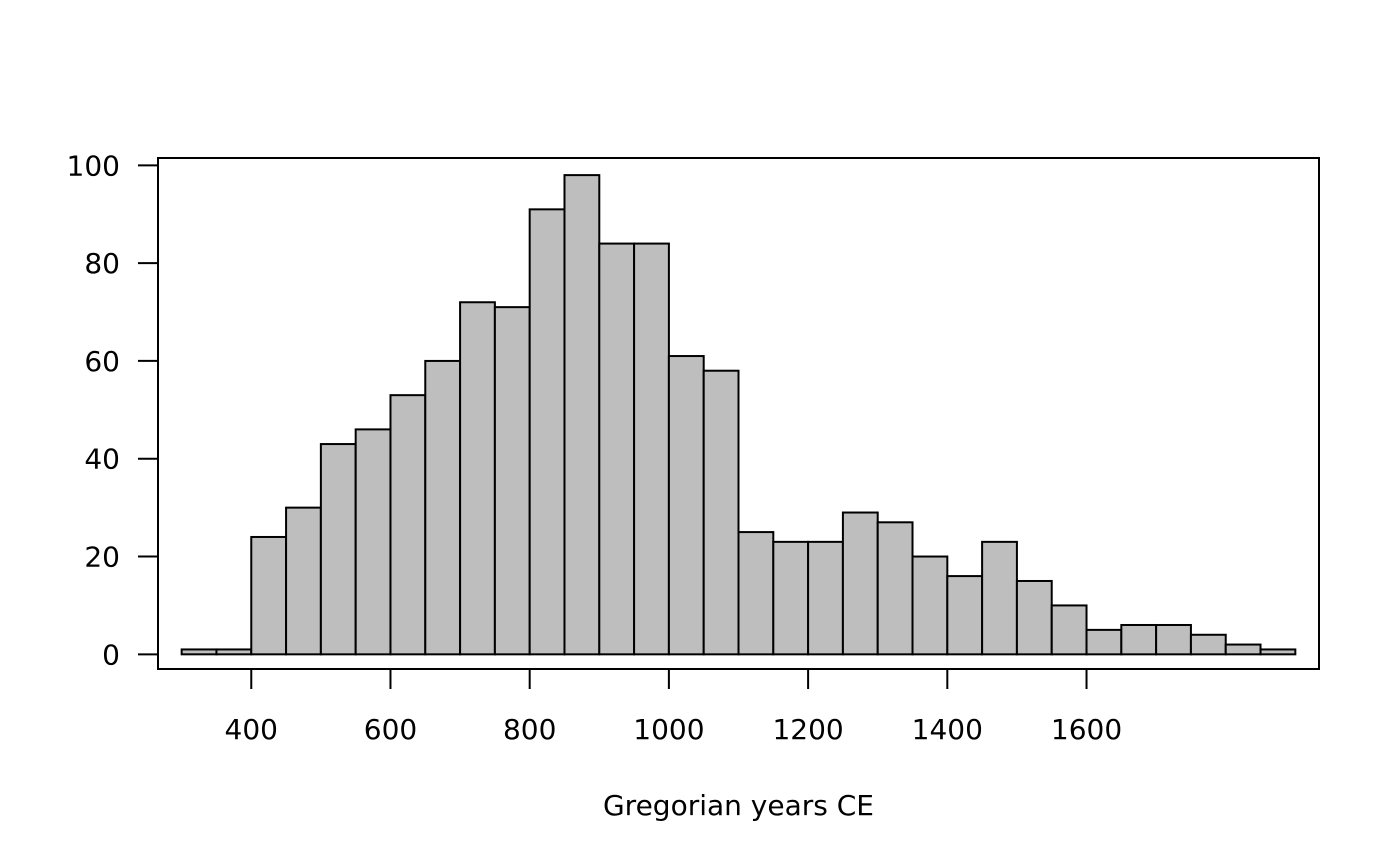 This screenshot has width=1400, height=866. I want to click on x-tick-label: 400, so click(251, 729).